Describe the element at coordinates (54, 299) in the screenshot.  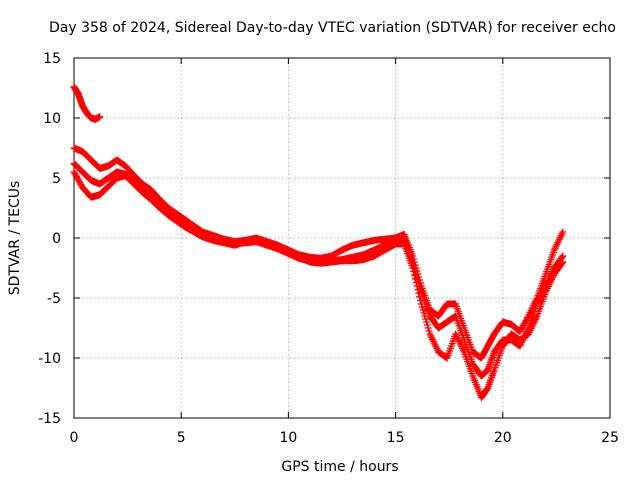
I see `y-tick-label: -5` at that location.